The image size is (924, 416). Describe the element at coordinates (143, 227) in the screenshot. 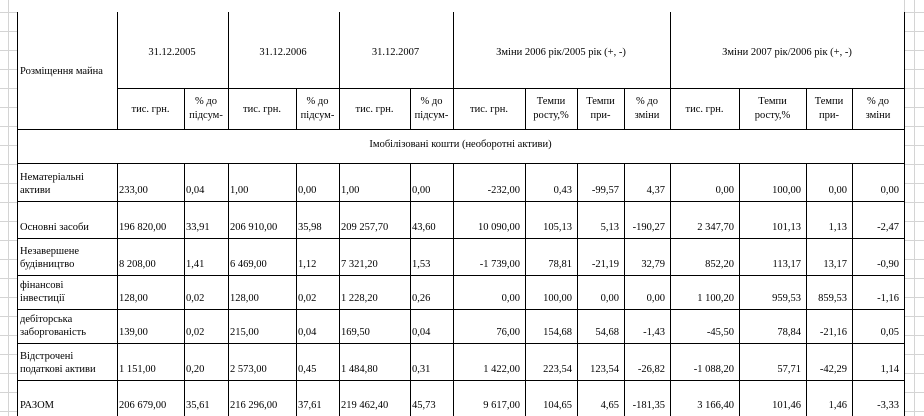

I see `table-cell: 196 820,00` at that location.